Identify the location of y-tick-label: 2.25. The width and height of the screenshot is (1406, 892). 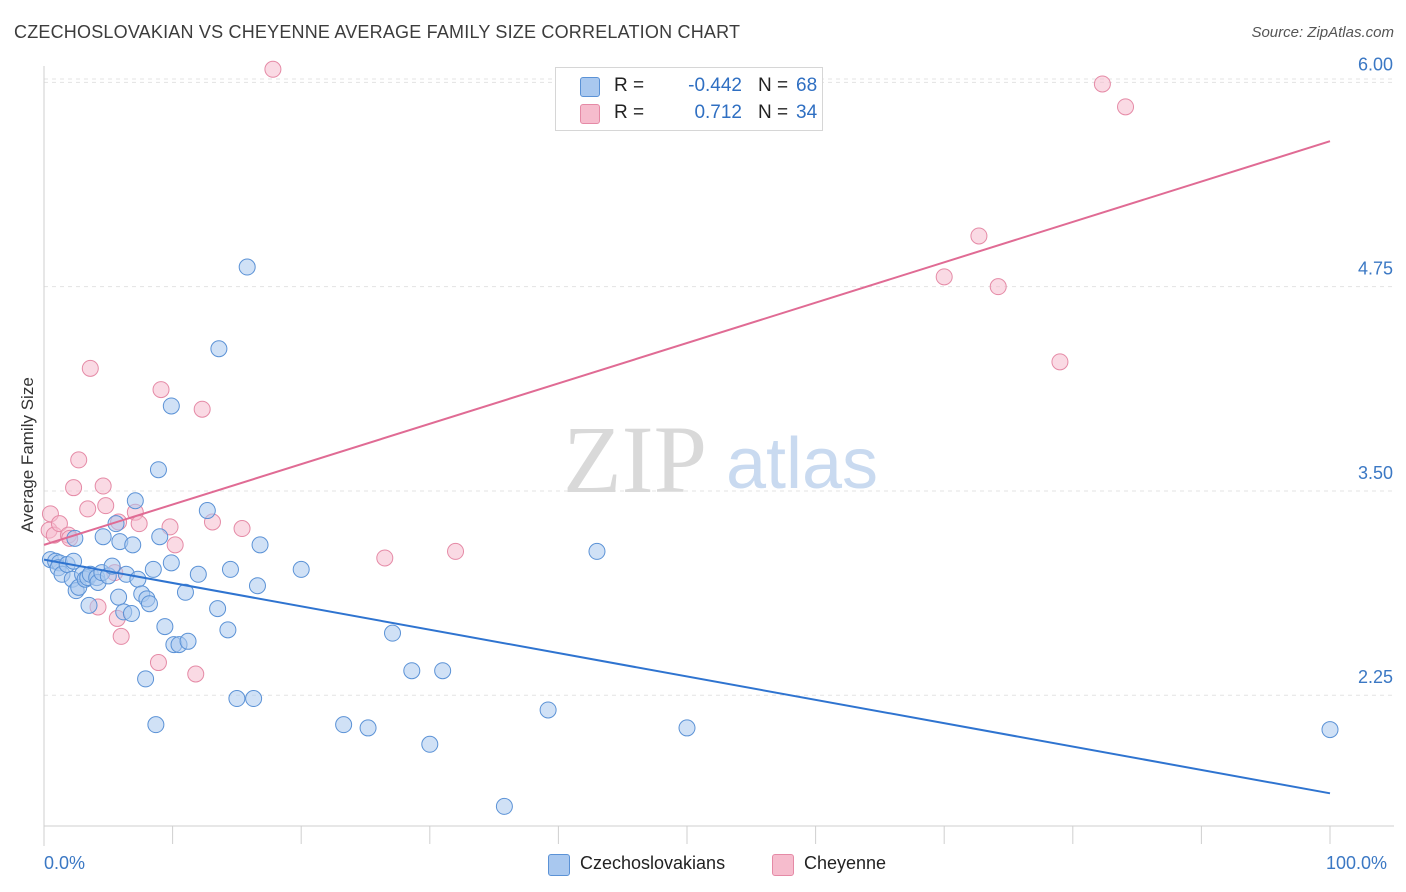
(1375, 677).